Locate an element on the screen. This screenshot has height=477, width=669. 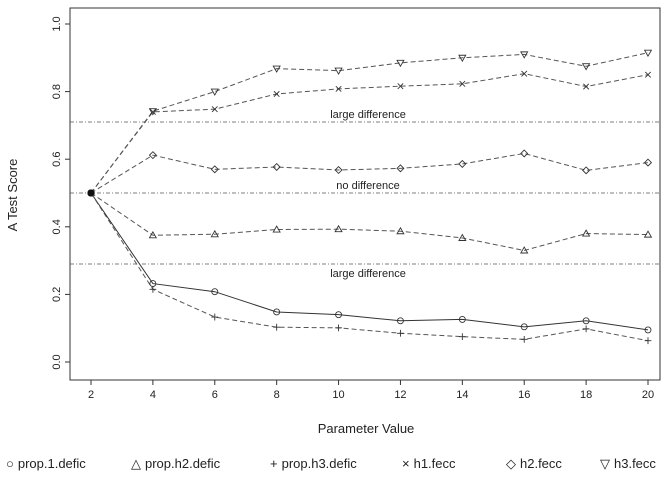
legend-item-h2.fecc: ◇ h2.fecc is located at coordinates (534, 464).